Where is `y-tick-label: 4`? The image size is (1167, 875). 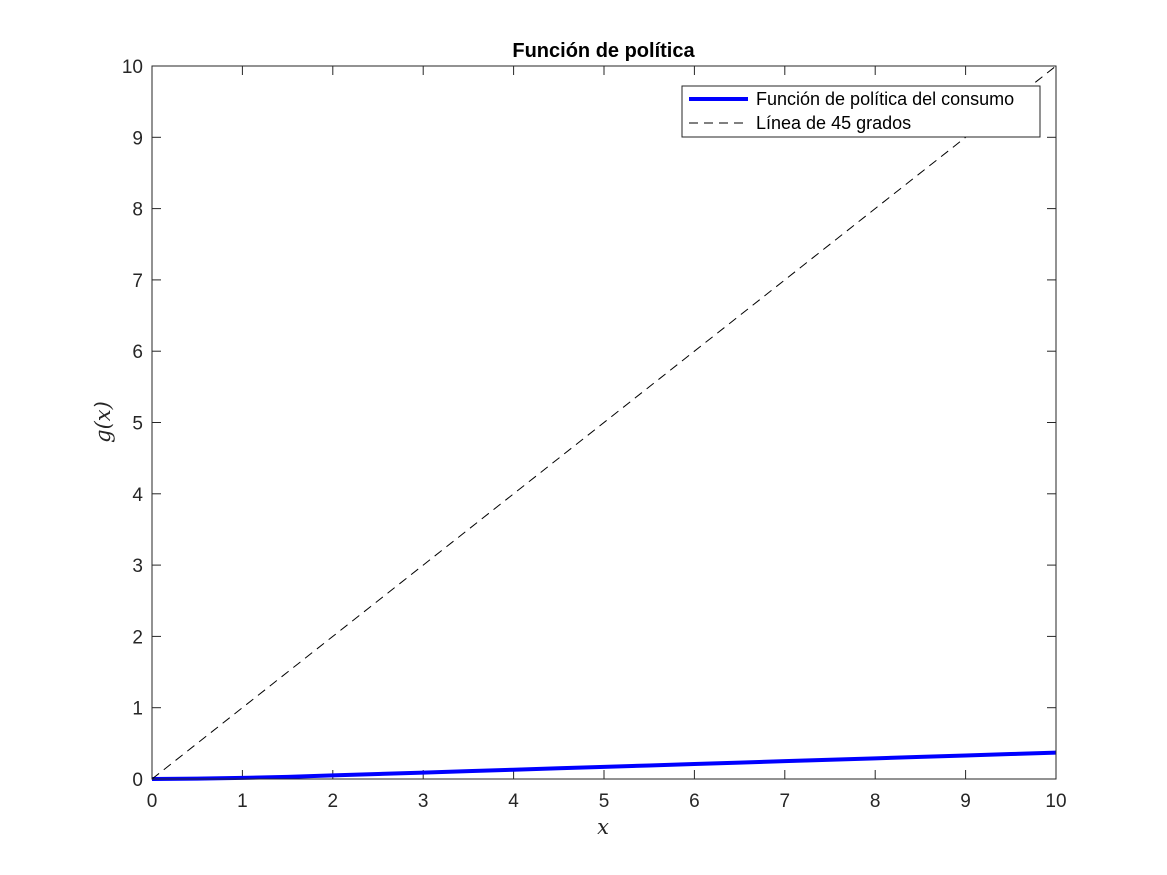 y-tick-label: 4 is located at coordinates (137, 495).